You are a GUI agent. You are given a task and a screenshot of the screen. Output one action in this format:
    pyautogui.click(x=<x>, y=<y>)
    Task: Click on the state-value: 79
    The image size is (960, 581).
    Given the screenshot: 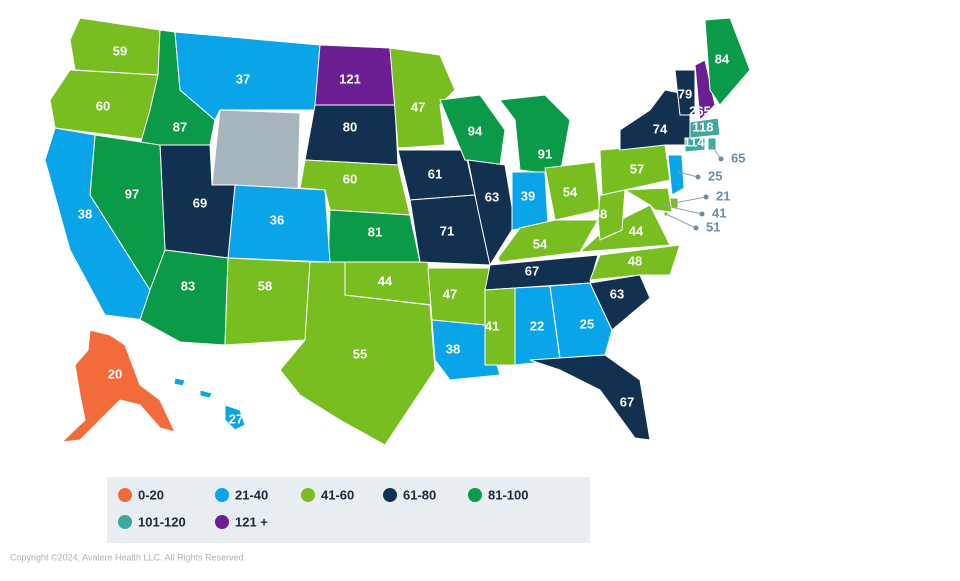 What is the action you would take?
    pyautogui.click(x=685, y=93)
    